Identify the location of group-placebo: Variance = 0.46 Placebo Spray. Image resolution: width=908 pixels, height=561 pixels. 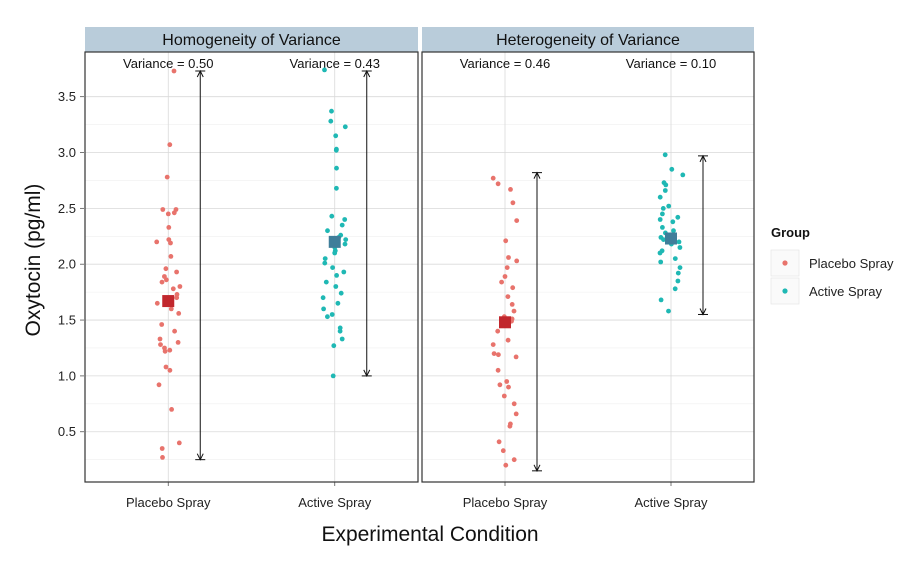
(505, 283).